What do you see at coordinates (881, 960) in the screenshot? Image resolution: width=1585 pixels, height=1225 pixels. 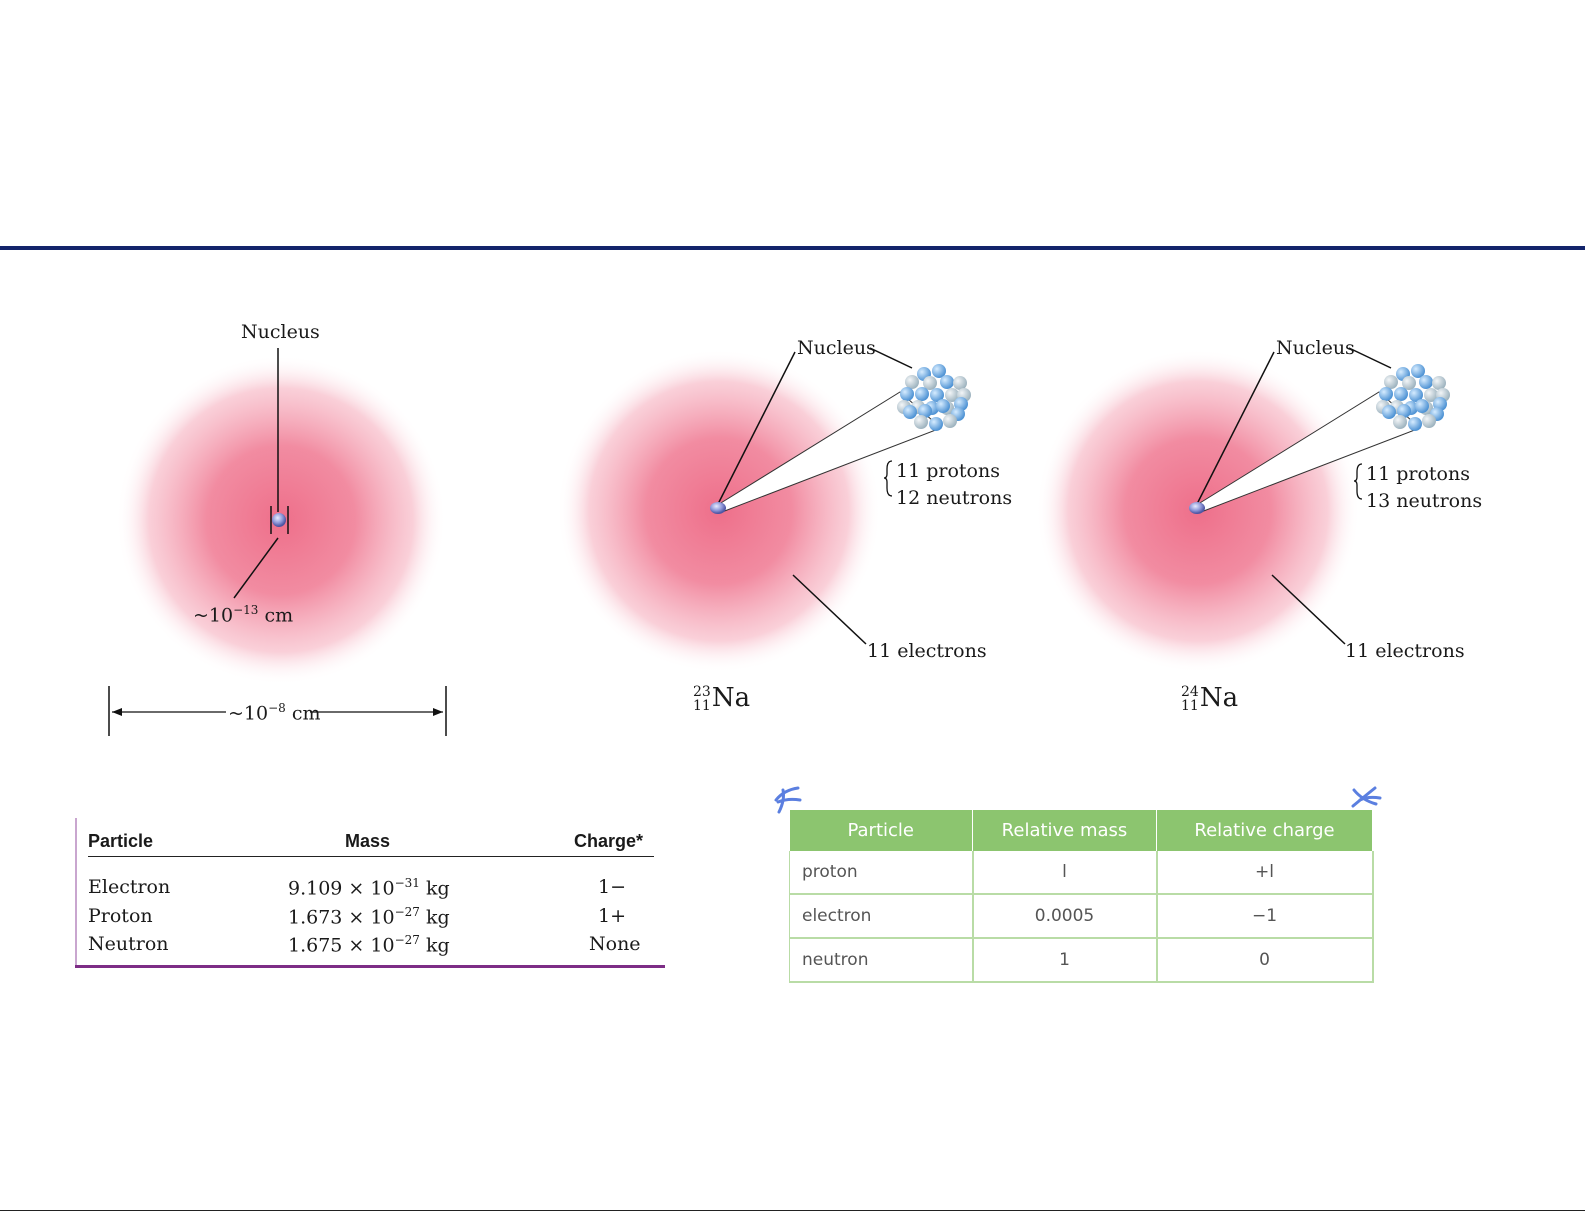 I see `table2-cell-particle: neutron` at bounding box center [881, 960].